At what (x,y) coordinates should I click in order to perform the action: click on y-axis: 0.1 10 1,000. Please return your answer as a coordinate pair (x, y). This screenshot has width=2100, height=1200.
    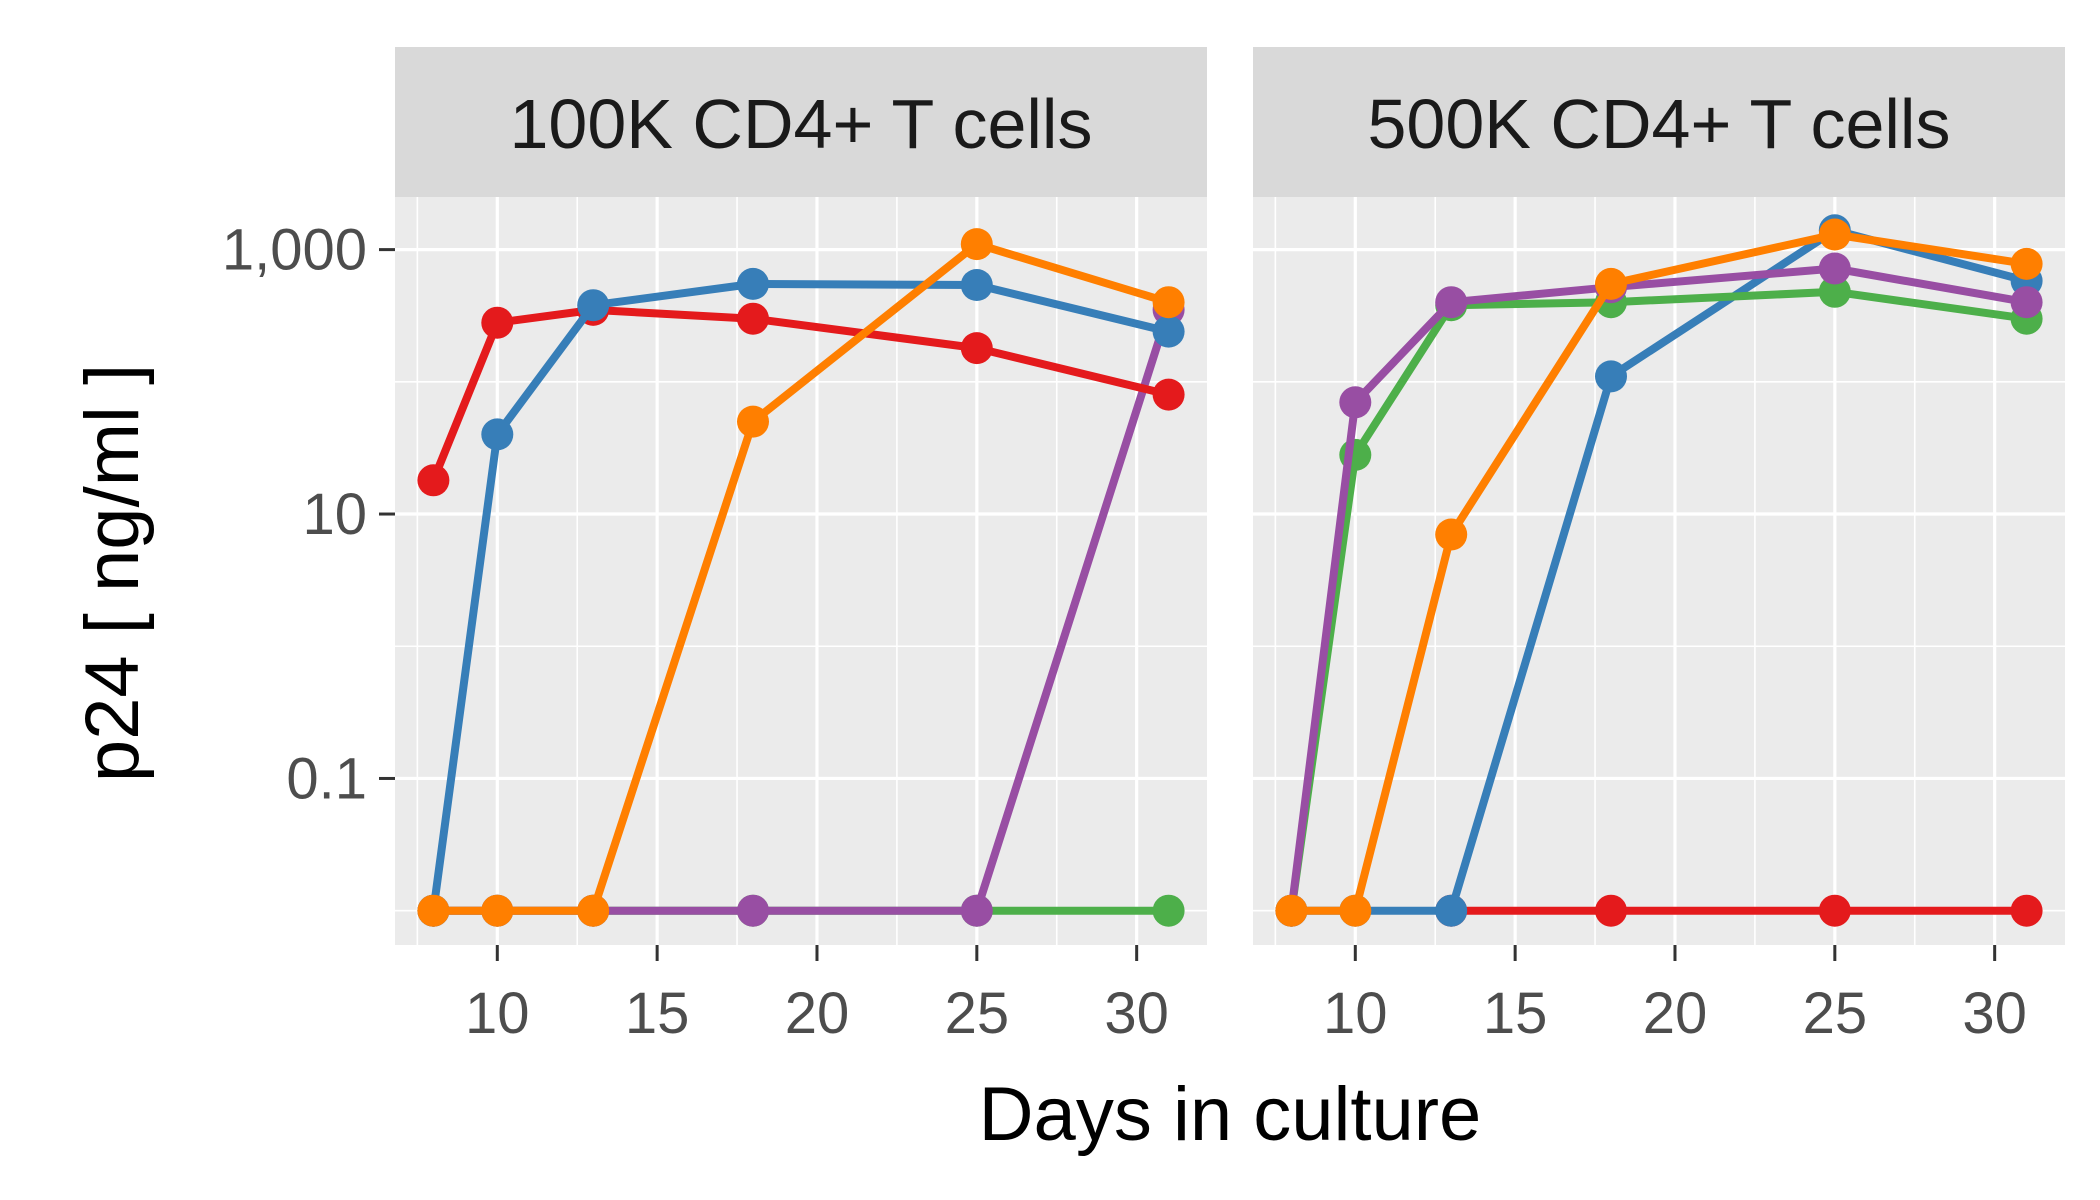
    Looking at the image, I should click on (308, 514).